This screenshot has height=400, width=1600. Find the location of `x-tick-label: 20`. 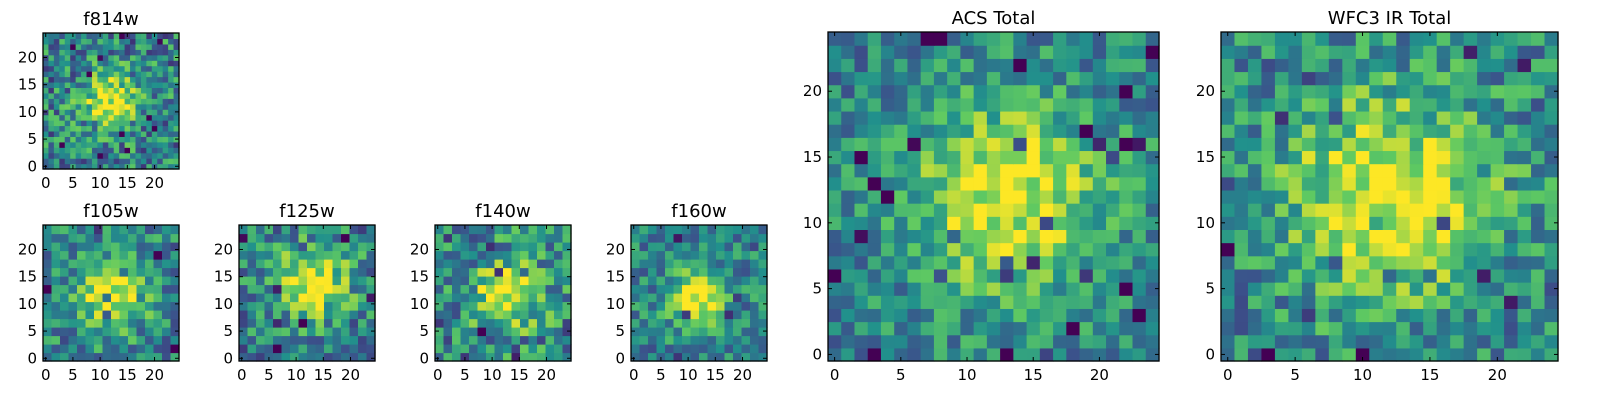

x-tick-label: 20 is located at coordinates (154, 375).